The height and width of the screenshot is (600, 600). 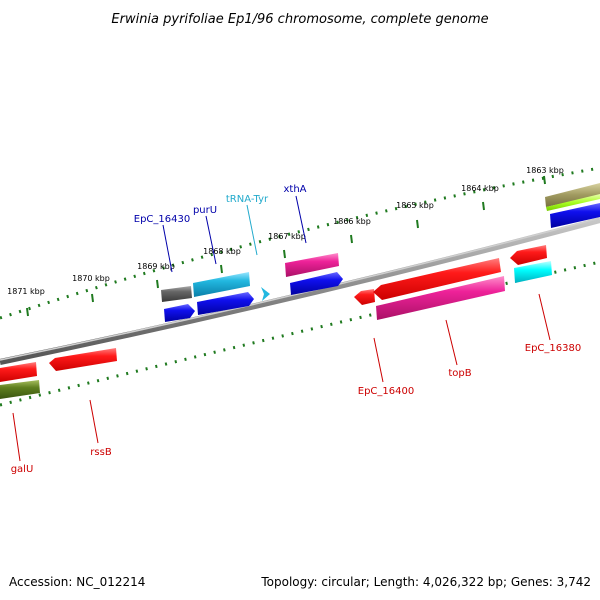 I want to click on gene-galu-feature, so click(x=18, y=372).